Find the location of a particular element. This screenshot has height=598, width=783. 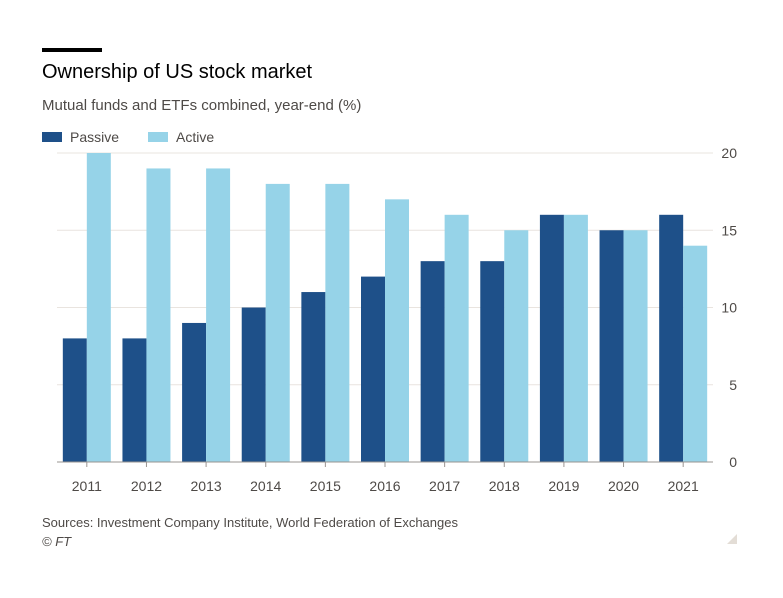

x-tick-label: 2011 is located at coordinates (87, 486).